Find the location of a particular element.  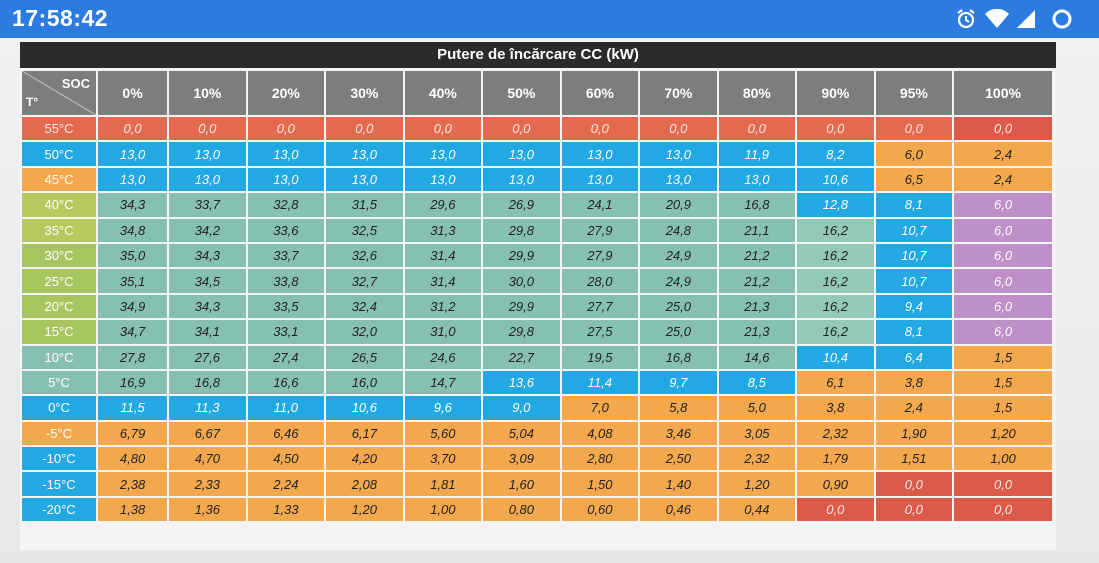

table-cell: 24,6 is located at coordinates (443, 357).